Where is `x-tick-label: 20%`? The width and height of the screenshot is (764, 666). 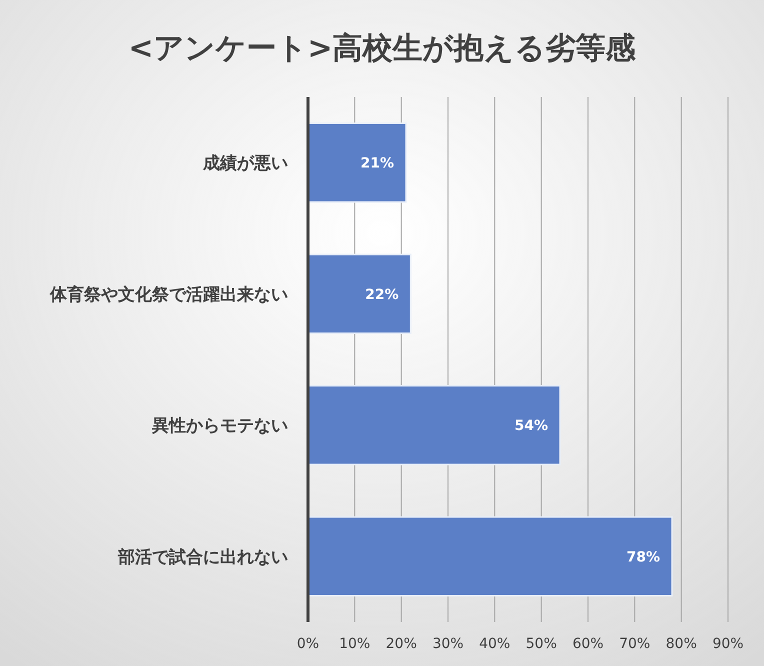
x-tick-label: 20% is located at coordinates (401, 644).